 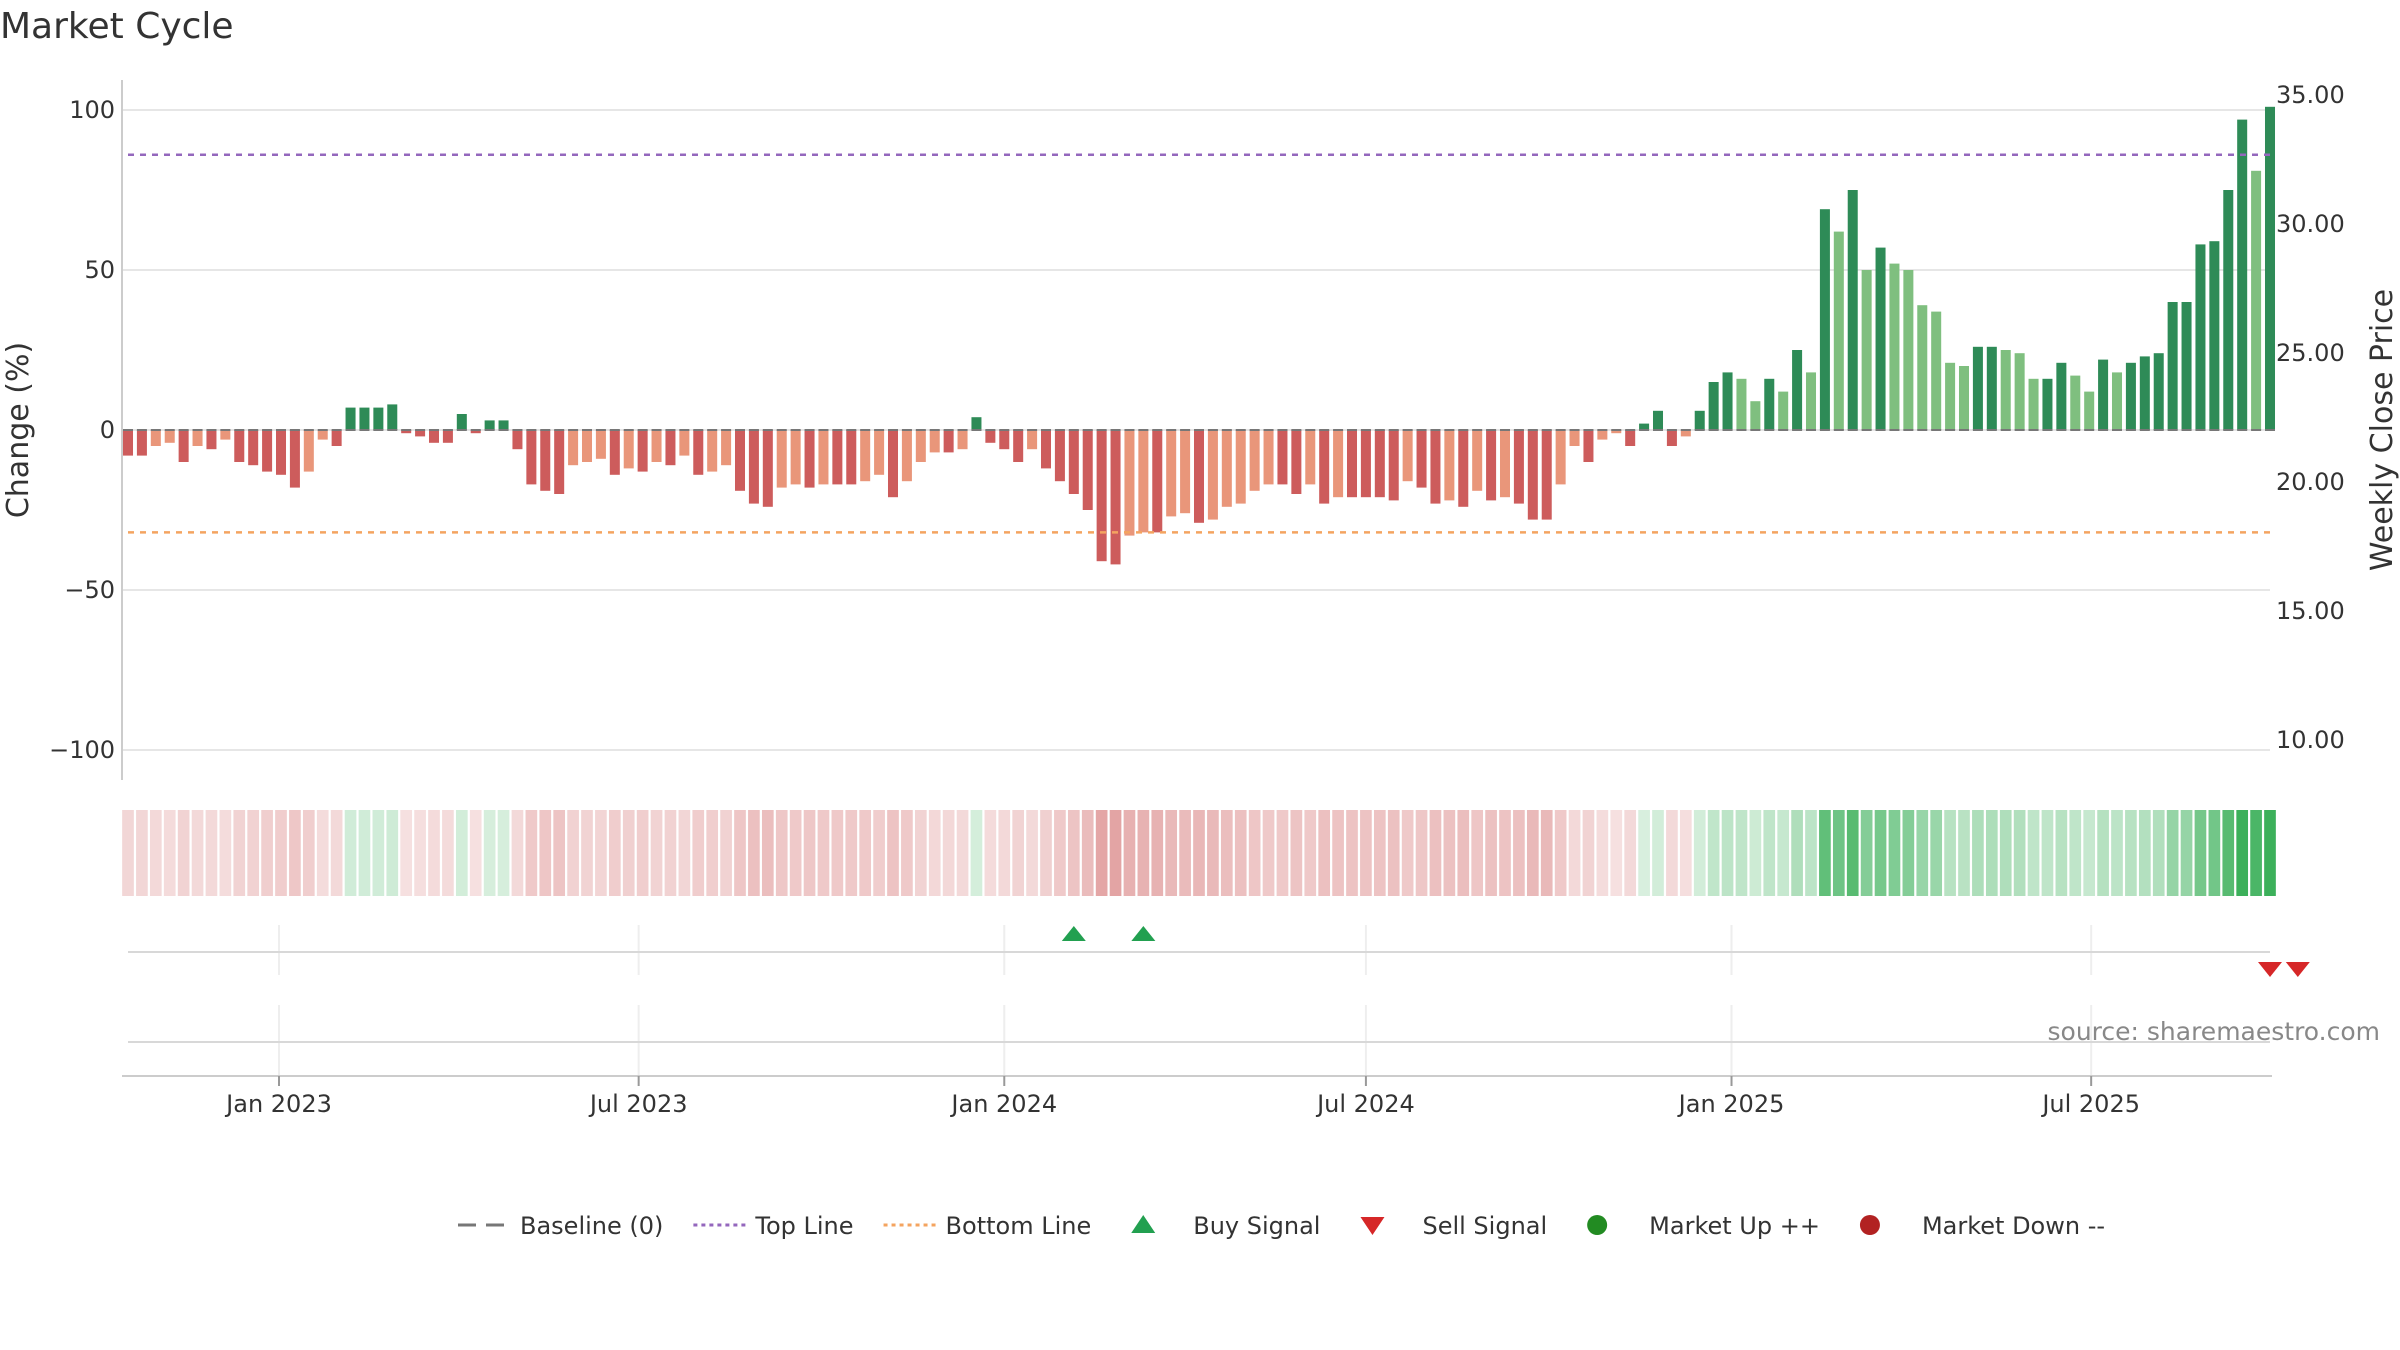 I want to click on y2-axis-ticks: 35.00 30.00 25.00 20.00 15.00 10.00, so click(x=2310, y=417).